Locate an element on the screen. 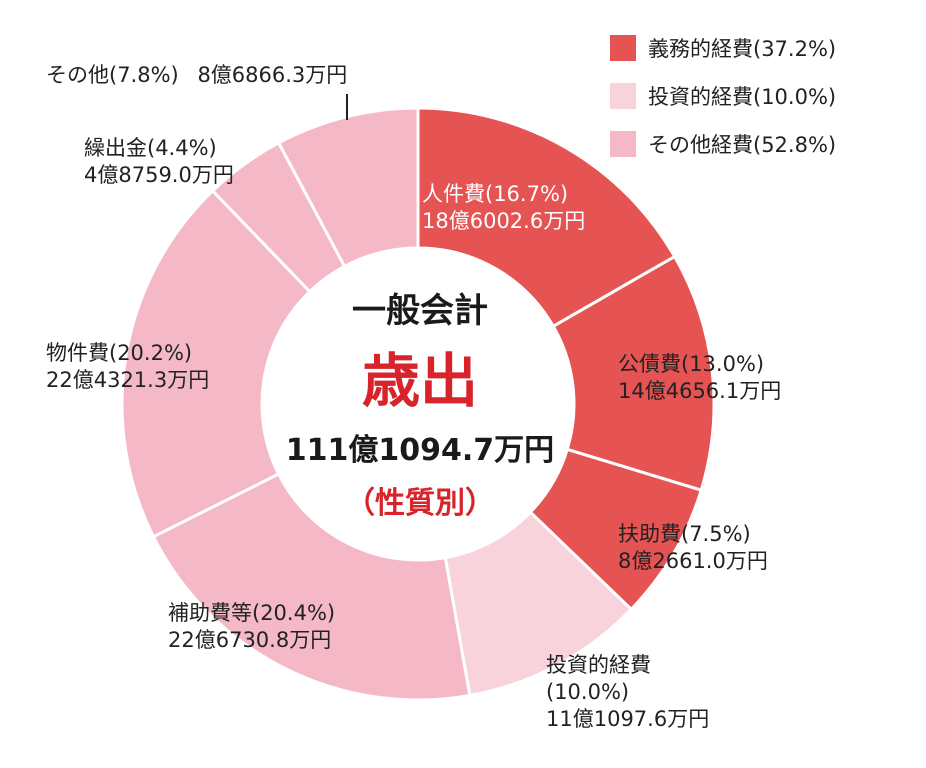 The height and width of the screenshot is (768, 926). slice-label-investment: 投資的経費 (10.0%) 11億1097.6万円 is located at coordinates (627, 692).